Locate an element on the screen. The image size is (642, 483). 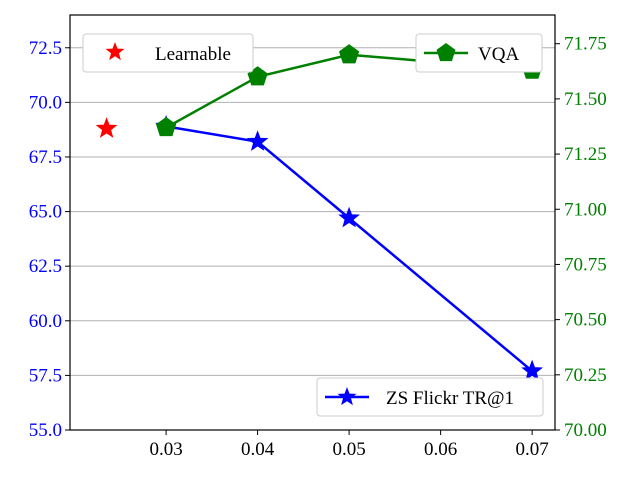
left-axis-tick-label: 70.0 is located at coordinates (45, 102).